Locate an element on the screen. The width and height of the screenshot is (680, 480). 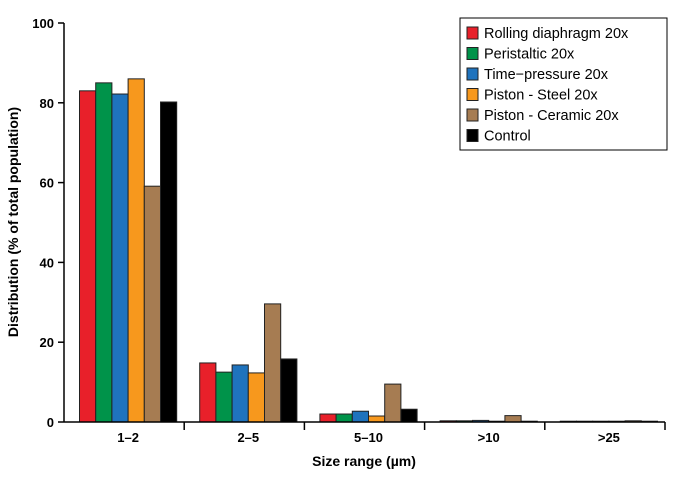
x-tick-label: 5–10 is located at coordinates (368, 437).